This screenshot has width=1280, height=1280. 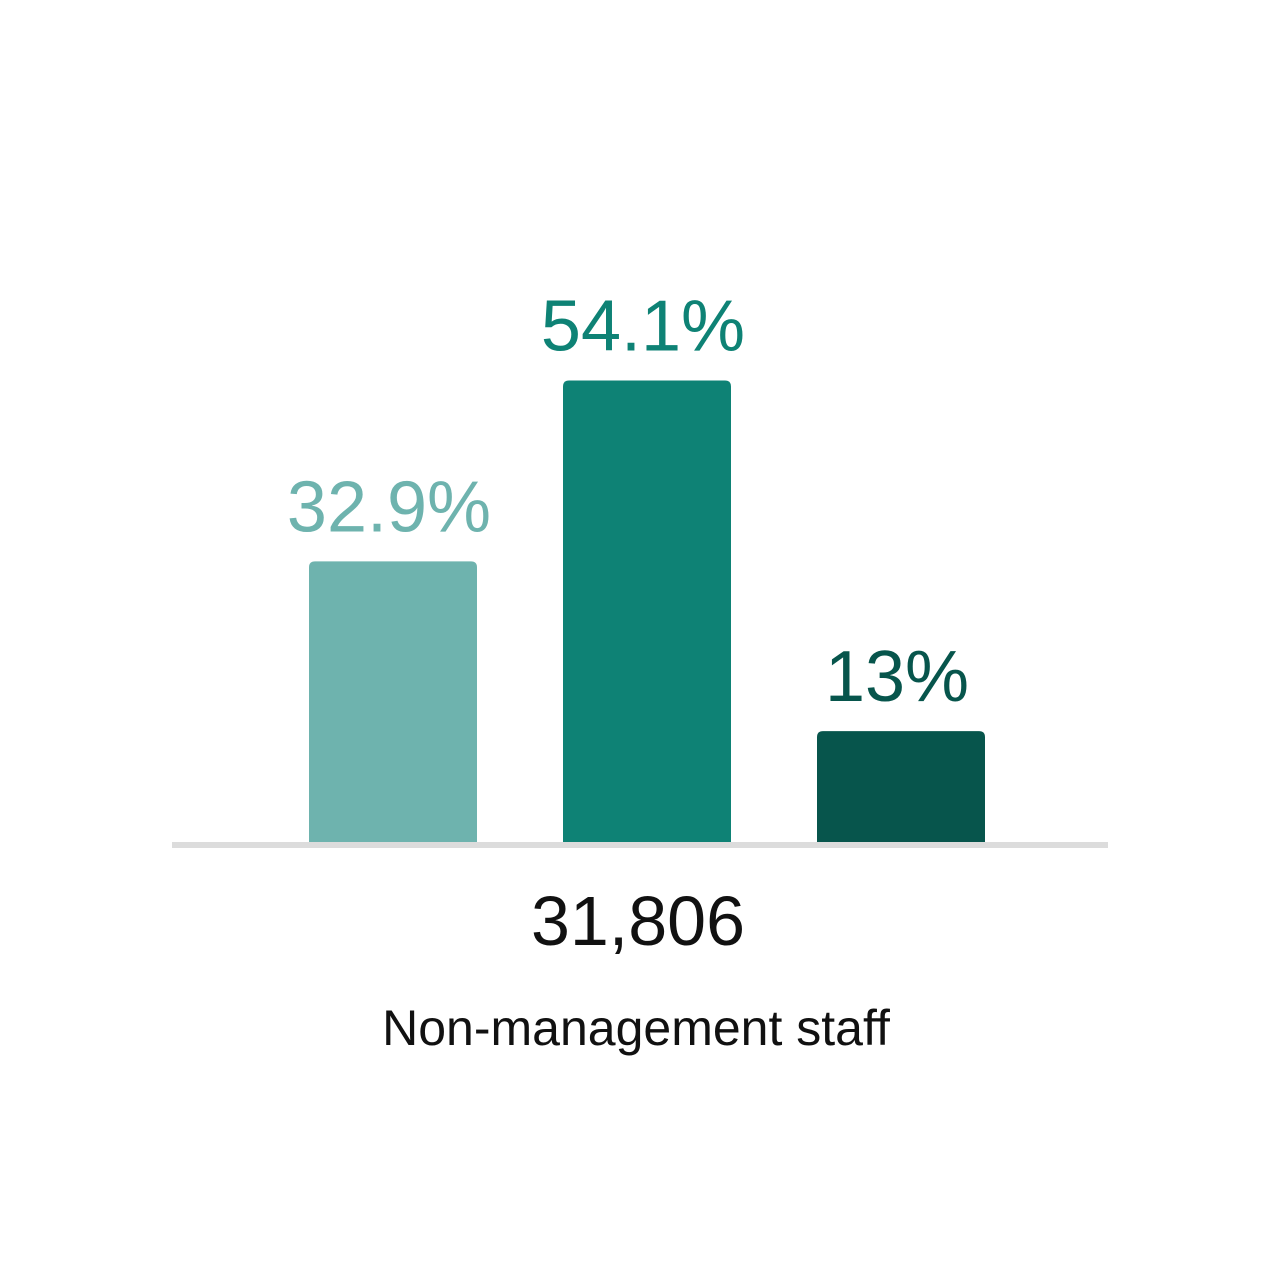 What do you see at coordinates (638, 921) in the screenshot?
I see `total-count: 31,806` at bounding box center [638, 921].